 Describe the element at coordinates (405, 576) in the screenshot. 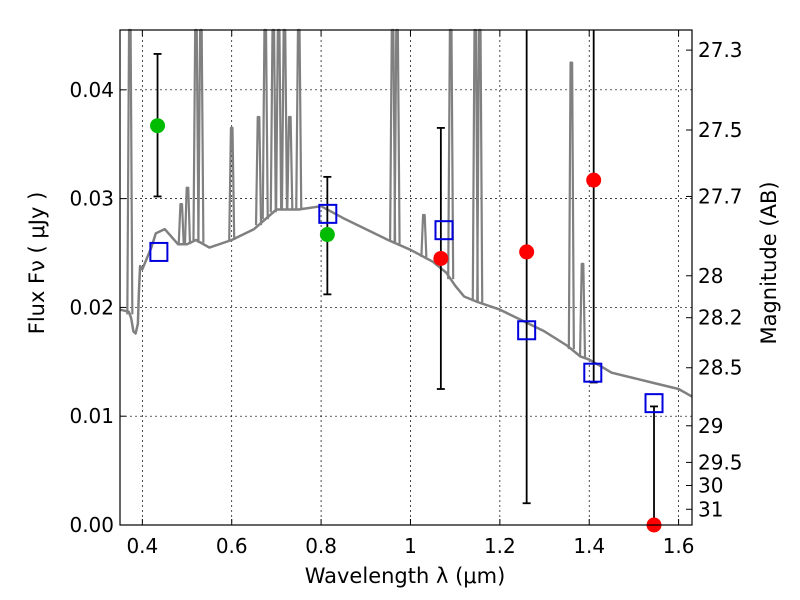

I see `x-axis-label: Wavelength λ (μm)` at that location.